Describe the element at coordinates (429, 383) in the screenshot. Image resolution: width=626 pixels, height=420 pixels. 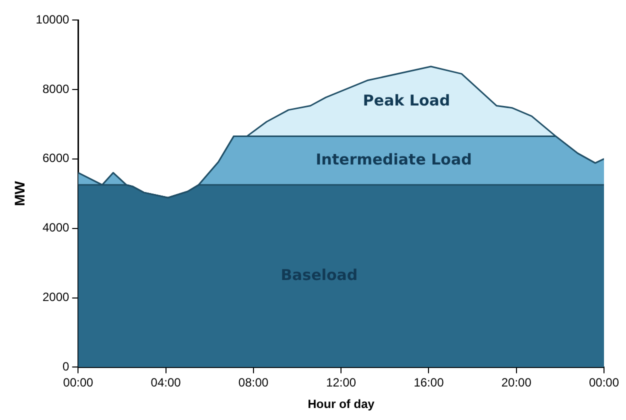
I see `x-tick-label: 16:00` at that location.